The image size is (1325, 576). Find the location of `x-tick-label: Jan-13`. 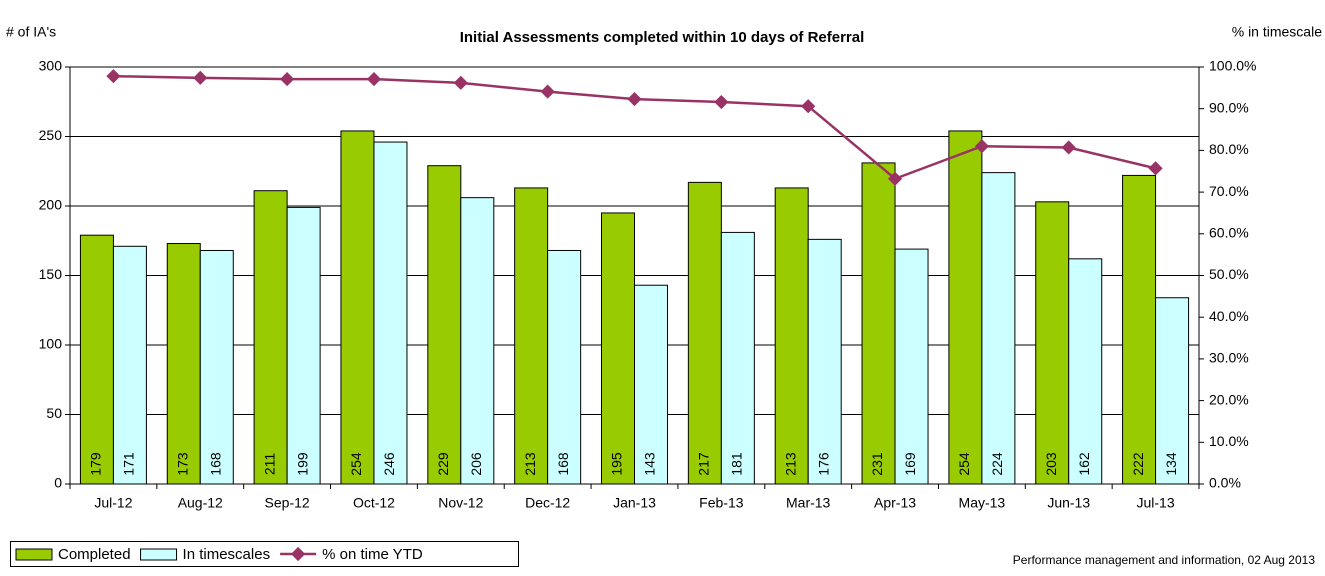

x-tick-label: Jan-13 is located at coordinates (634, 503).